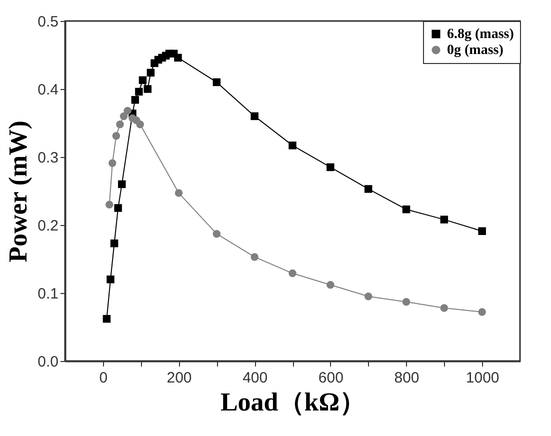 The width and height of the screenshot is (551, 436). What do you see at coordinates (480, 34) in the screenshot?
I see `legend-label: 6.8g (mass)` at bounding box center [480, 34].